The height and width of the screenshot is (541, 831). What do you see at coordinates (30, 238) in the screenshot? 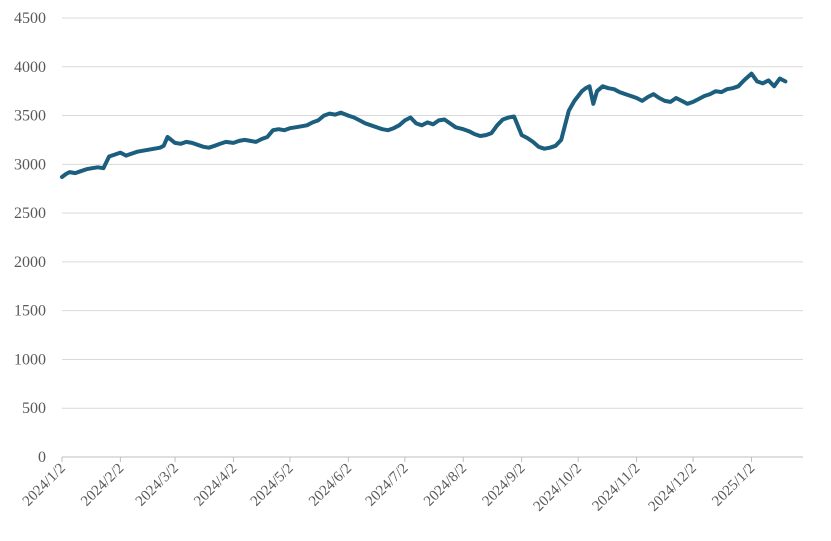
I see `y-axis-tick-labels: 0 500 1000 1500 2000 2500 3000 3500 4000 4500` at bounding box center [30, 238].